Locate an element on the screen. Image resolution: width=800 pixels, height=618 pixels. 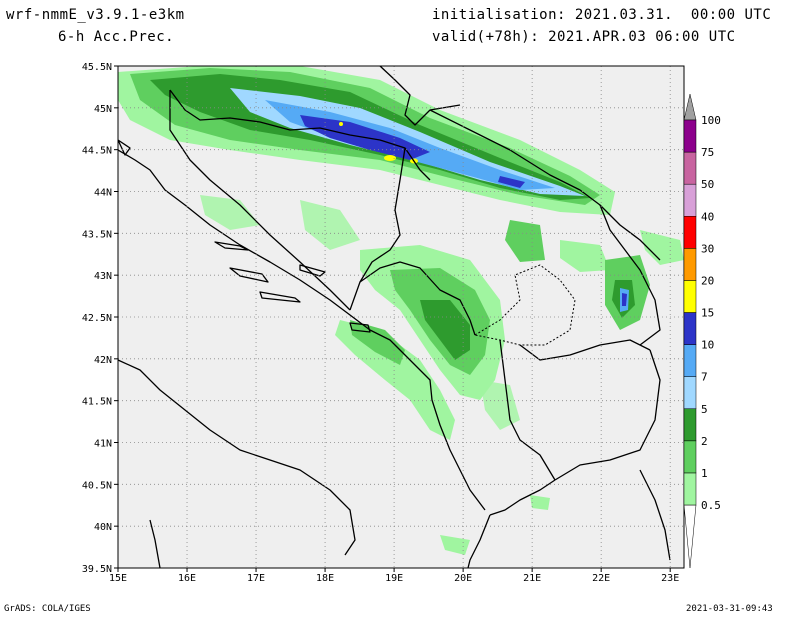
lon-label: 21E is located at coordinates (532, 578).